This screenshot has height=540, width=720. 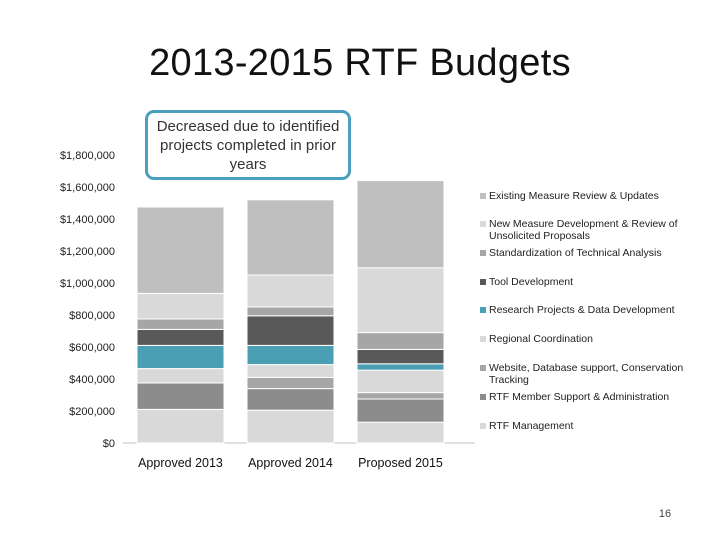 What do you see at coordinates (87, 156) in the screenshot?
I see `y-tick-label: $1,800,000` at bounding box center [87, 156].